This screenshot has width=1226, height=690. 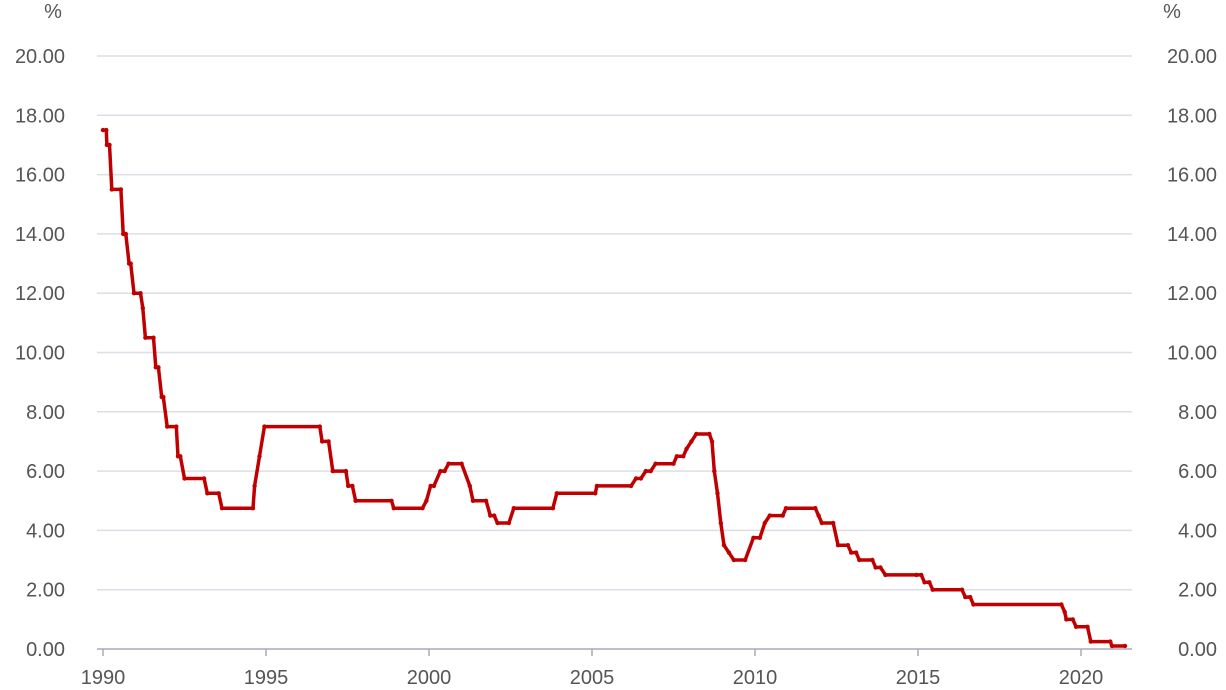 I want to click on x-tick-label: 2020, so click(x=1081, y=678).